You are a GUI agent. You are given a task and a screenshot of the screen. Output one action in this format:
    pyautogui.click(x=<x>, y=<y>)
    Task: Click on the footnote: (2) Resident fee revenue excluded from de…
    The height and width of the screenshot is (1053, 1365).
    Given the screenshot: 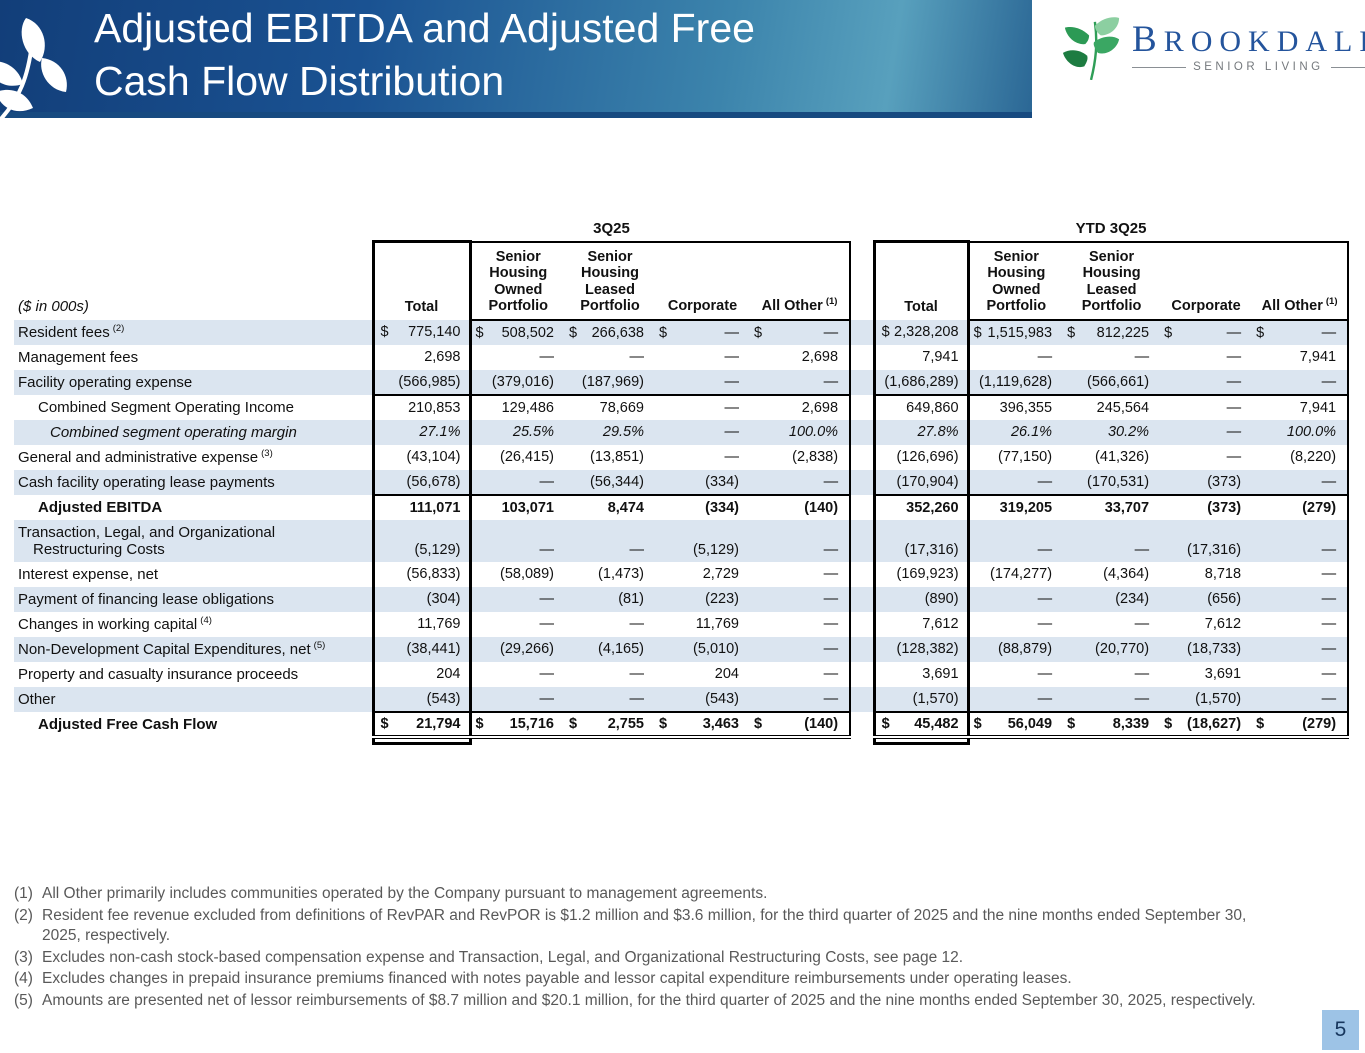 What is the action you would take?
    pyautogui.click(x=630, y=925)
    